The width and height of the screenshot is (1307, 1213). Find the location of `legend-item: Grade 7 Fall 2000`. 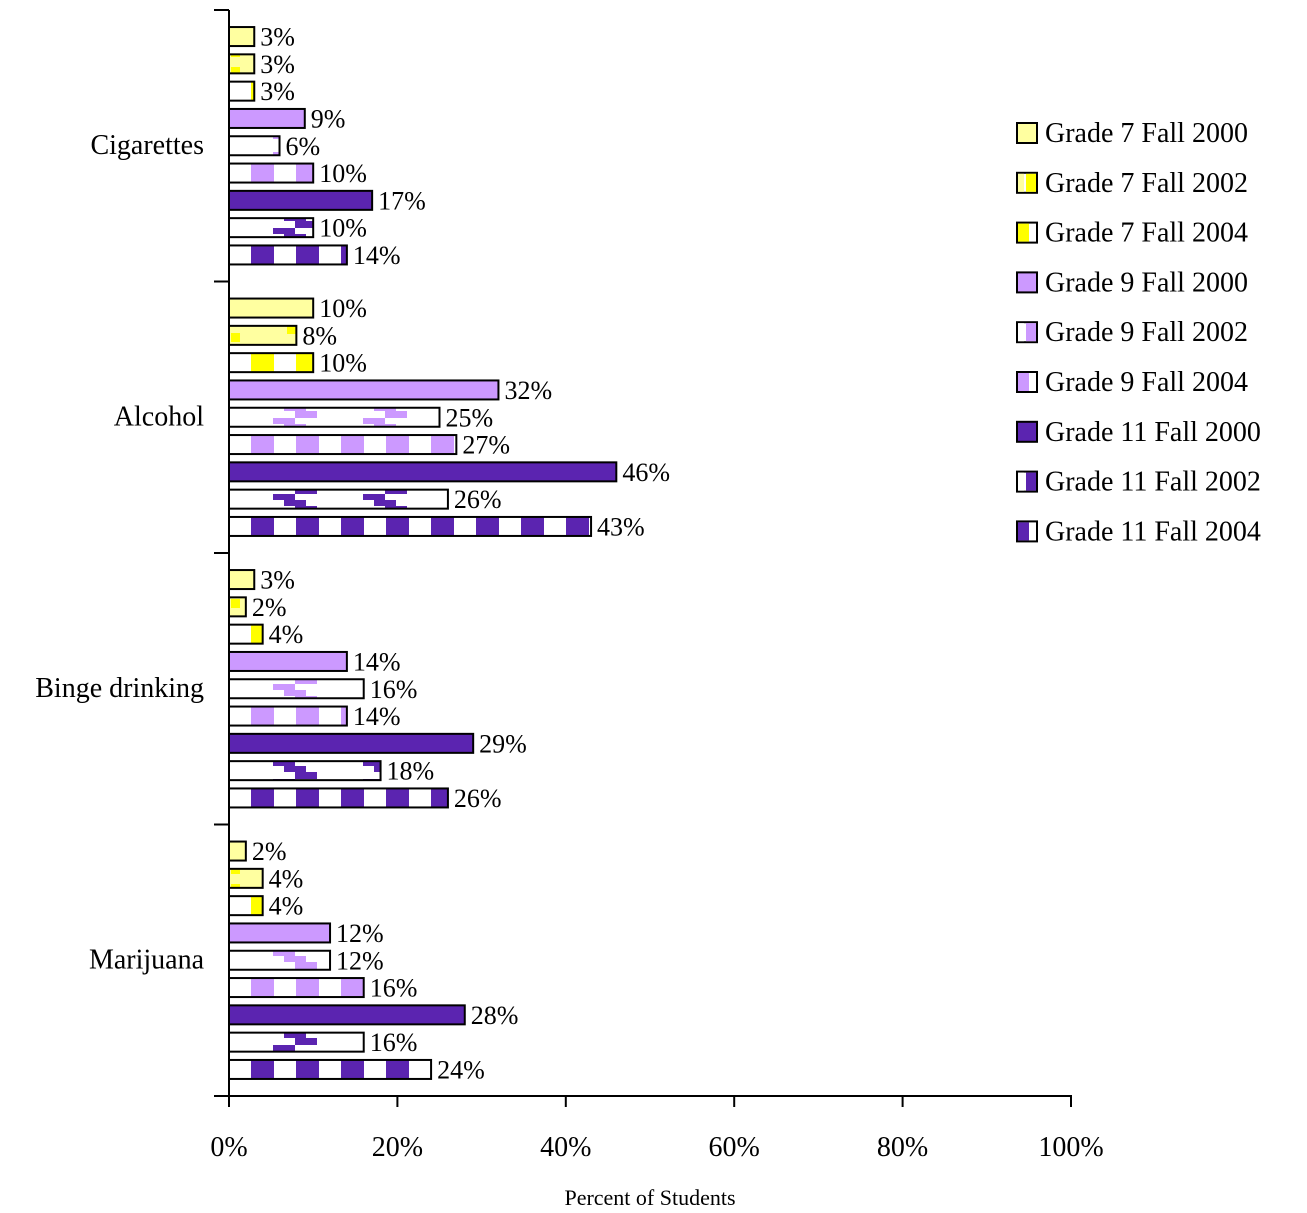

legend-item: Grade 7 Fall 2000 is located at coordinates (1132, 133).